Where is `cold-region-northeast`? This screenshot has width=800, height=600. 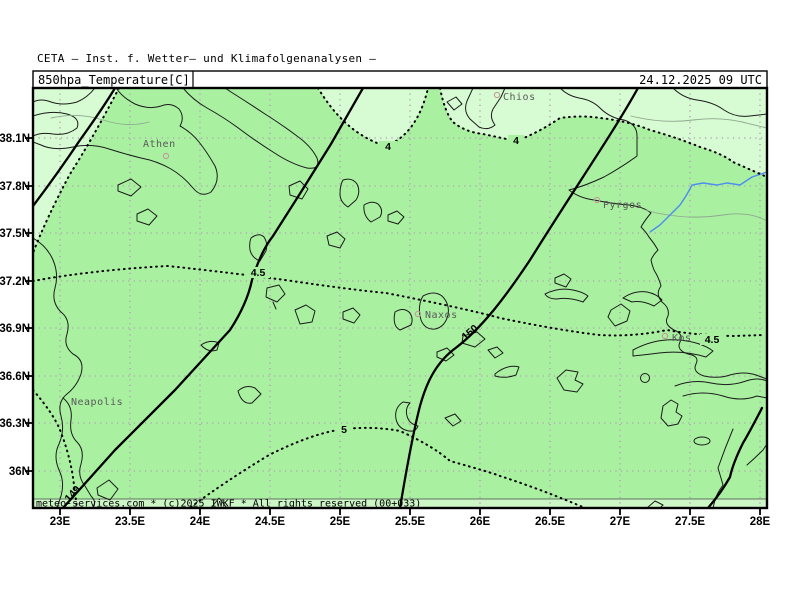
cold-region-northeast is located at coordinates (603, 132).